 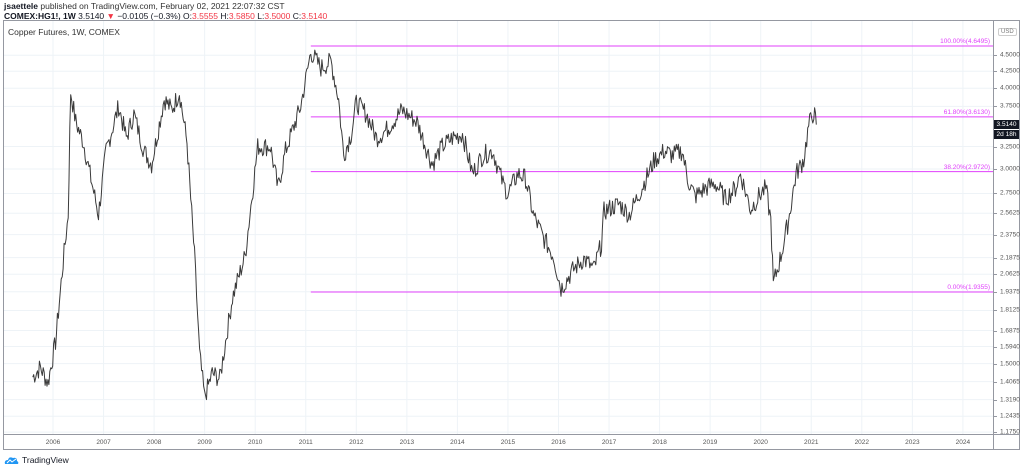 I want to click on price-tick-label: 2.0625, so click(x=1010, y=274).